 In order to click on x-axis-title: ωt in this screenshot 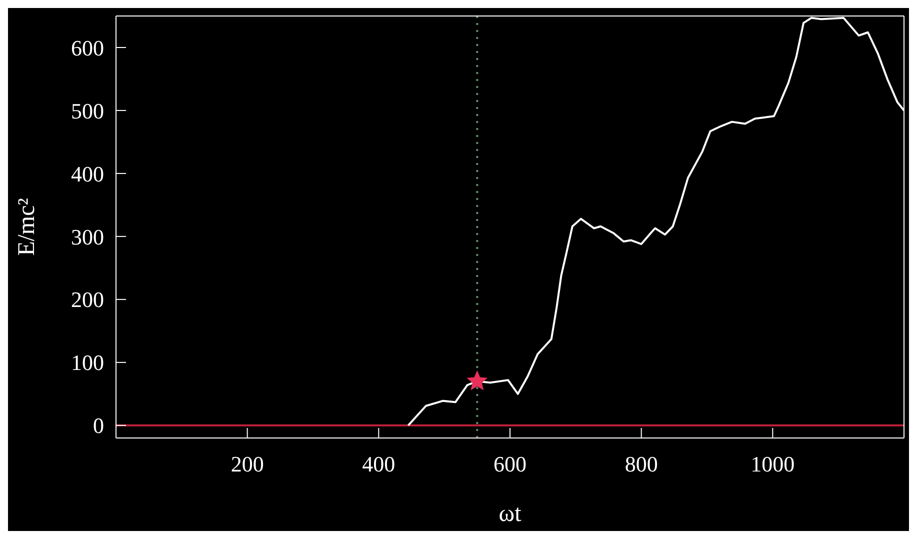, I will do `click(510, 514)`.